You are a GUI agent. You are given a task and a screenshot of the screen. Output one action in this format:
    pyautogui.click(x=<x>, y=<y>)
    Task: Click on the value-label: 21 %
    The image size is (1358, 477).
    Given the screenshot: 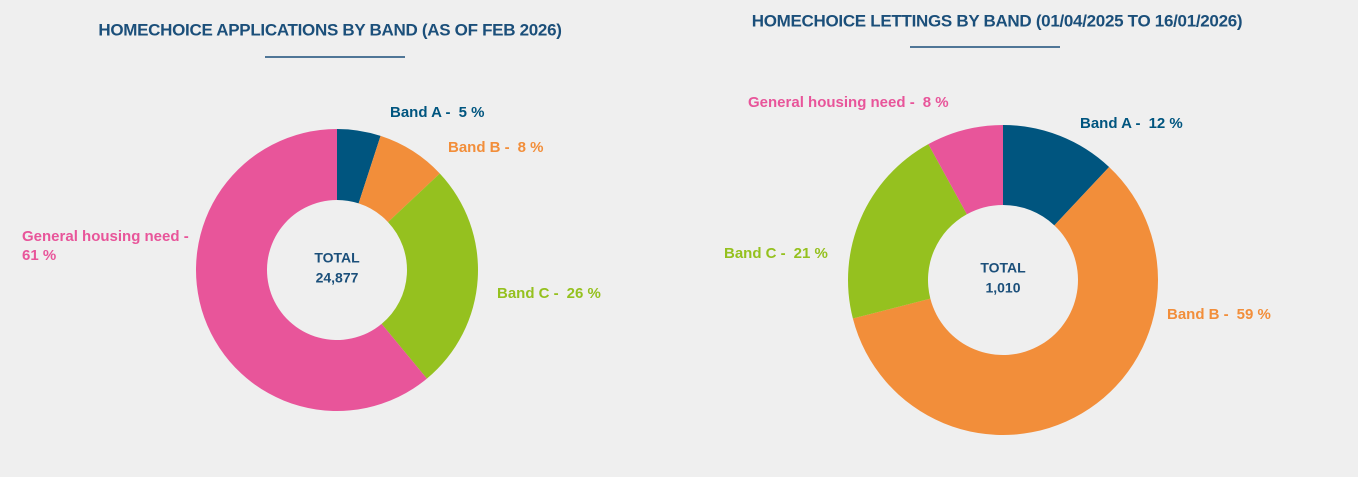 What is the action you would take?
    pyautogui.click(x=811, y=253)
    